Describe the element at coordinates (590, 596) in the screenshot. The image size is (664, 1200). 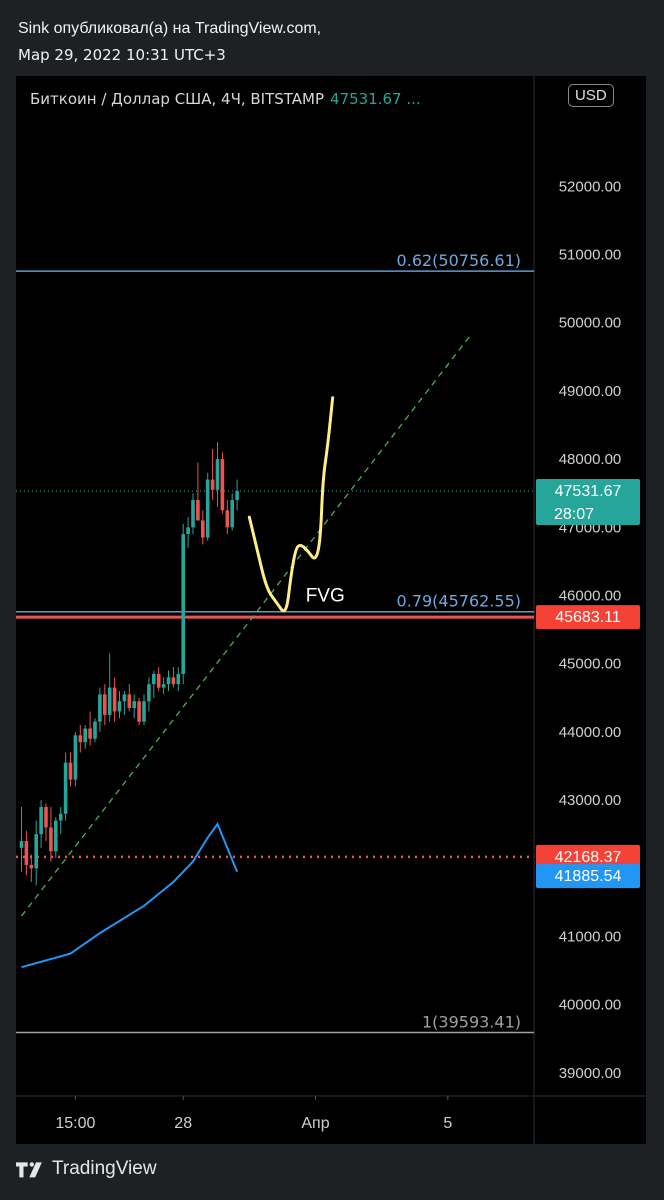
I see `price-tick-label: 46000.00` at that location.